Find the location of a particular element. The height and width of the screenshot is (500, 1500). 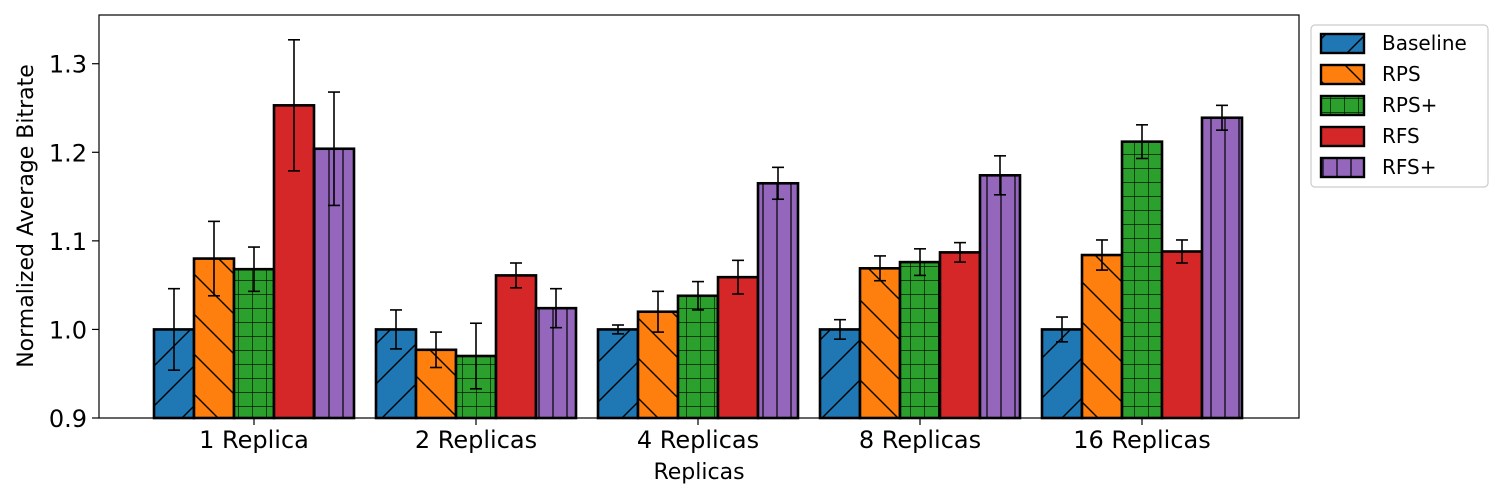

legend-label: RPS+ is located at coordinates (1409, 105).